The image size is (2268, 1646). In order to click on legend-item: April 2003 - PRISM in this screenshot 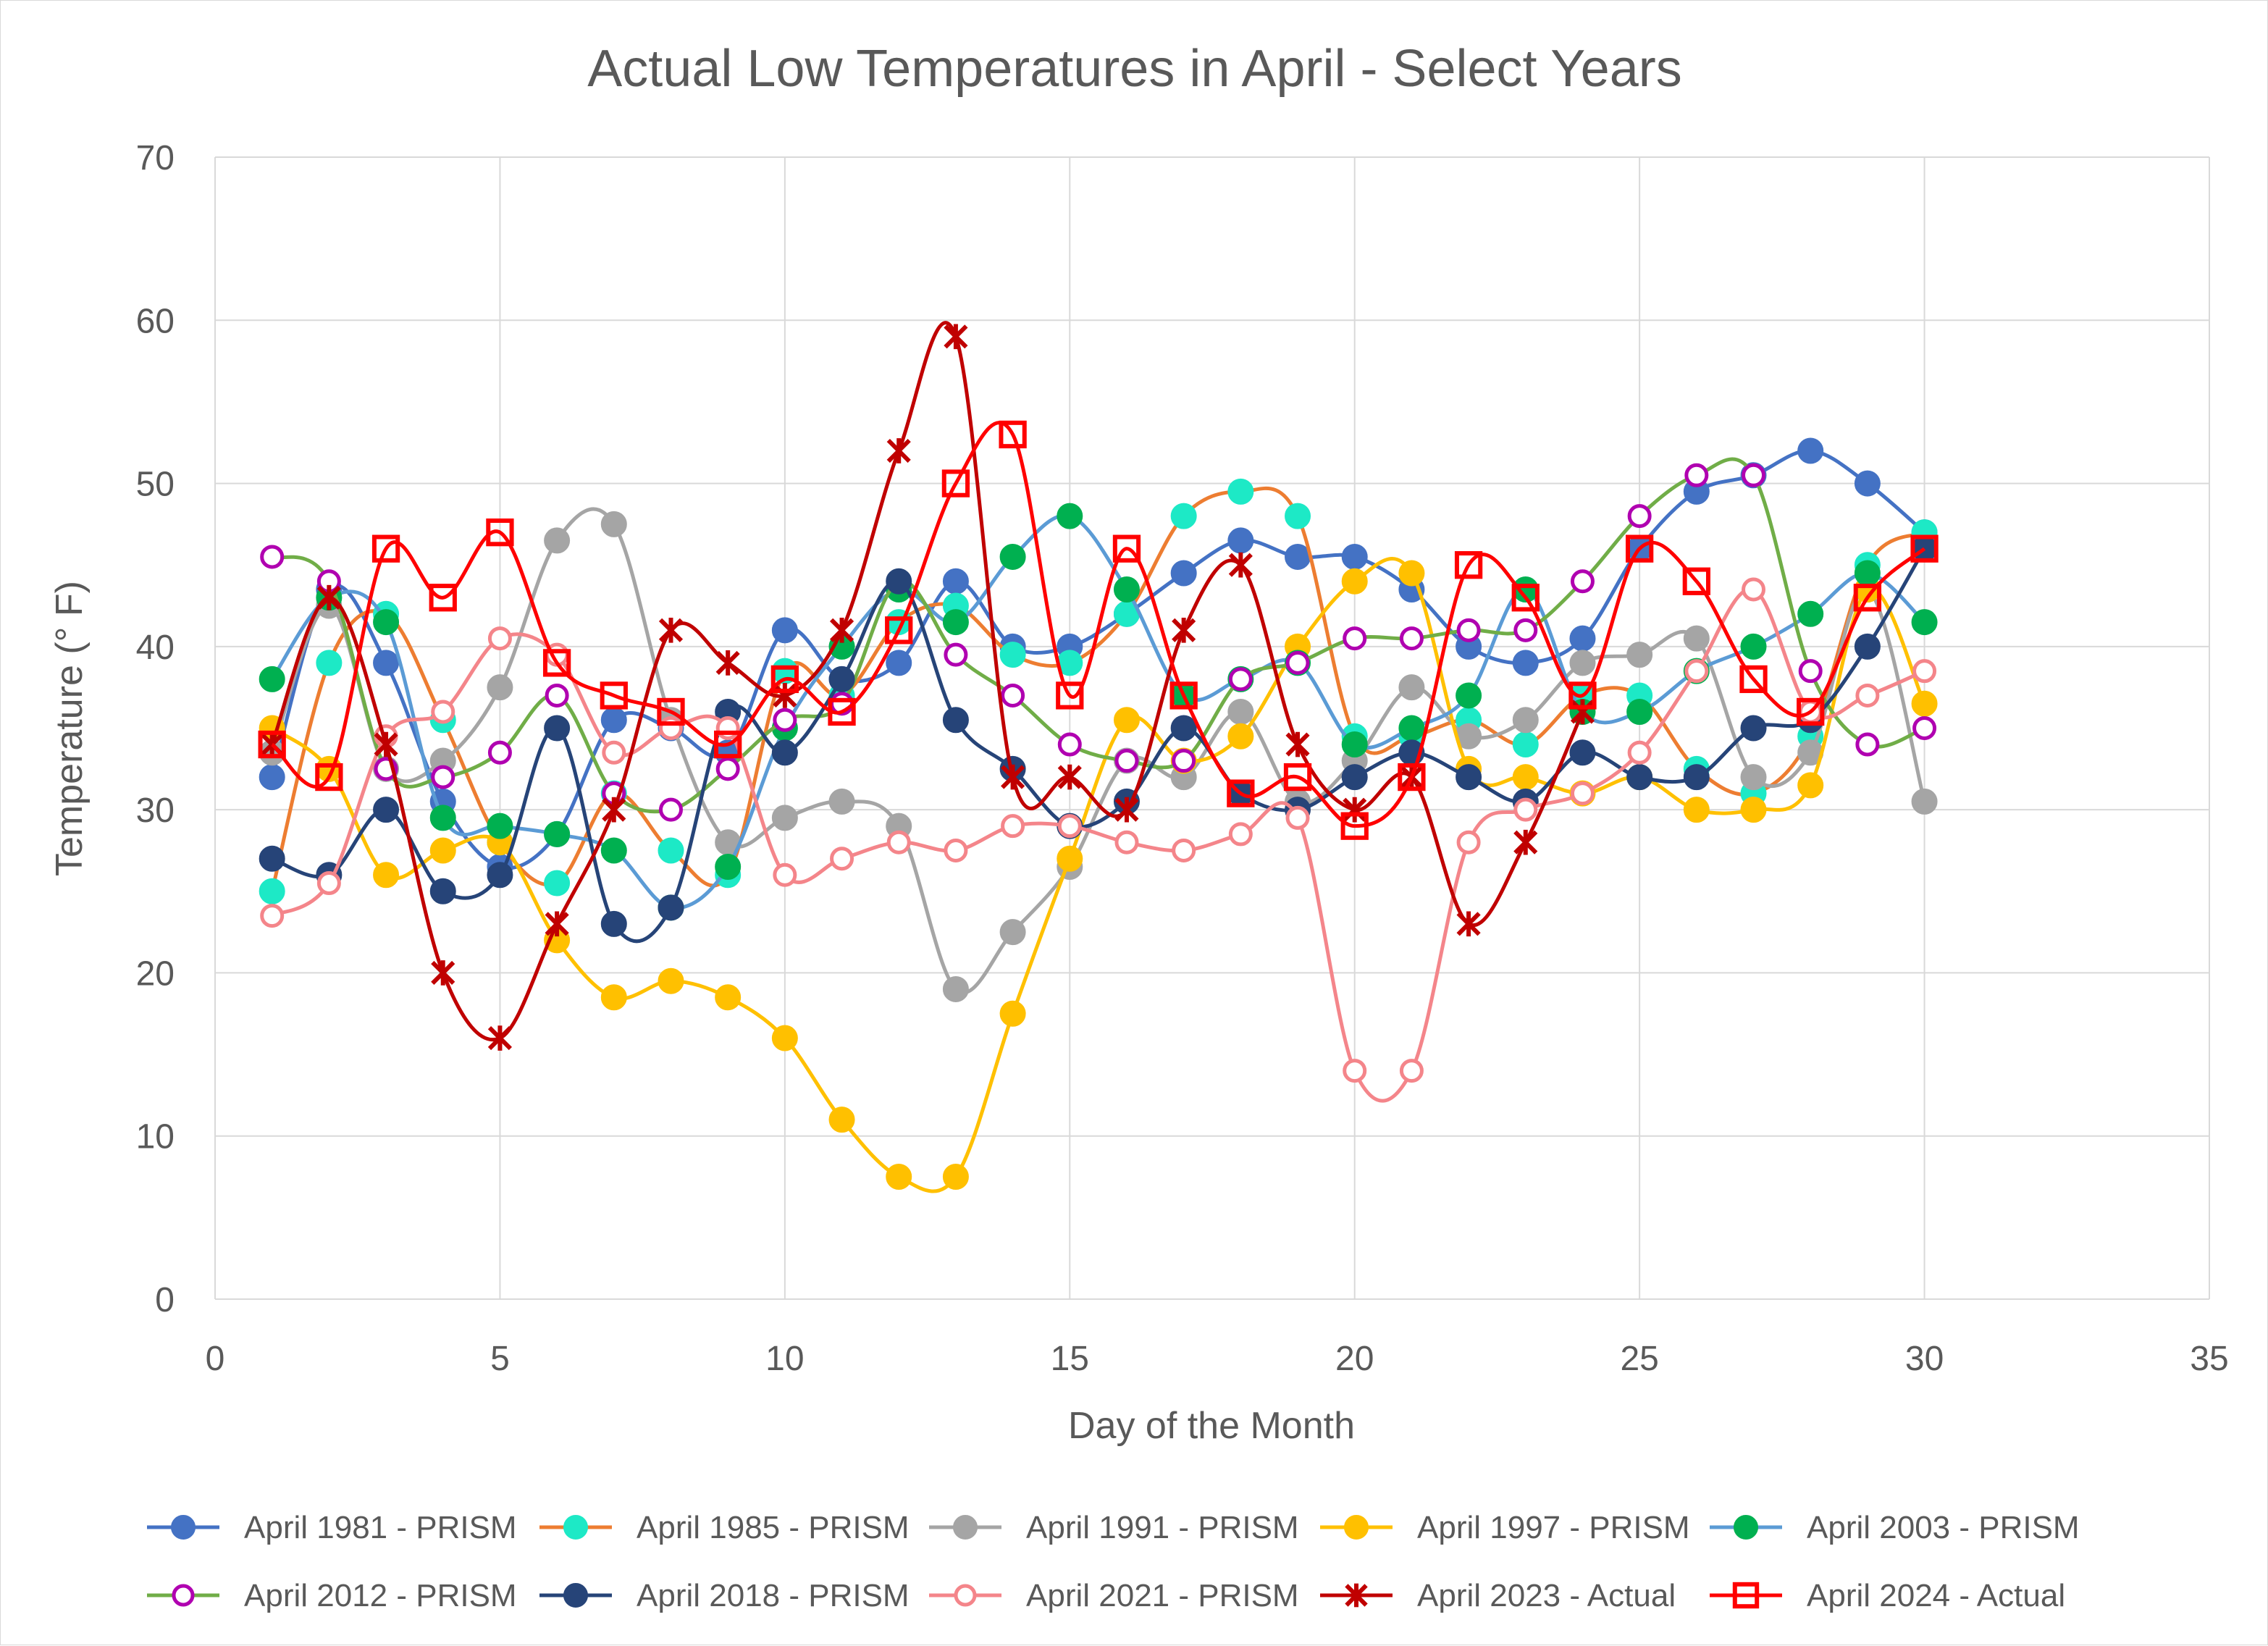, I will do `click(1895, 1527)`.